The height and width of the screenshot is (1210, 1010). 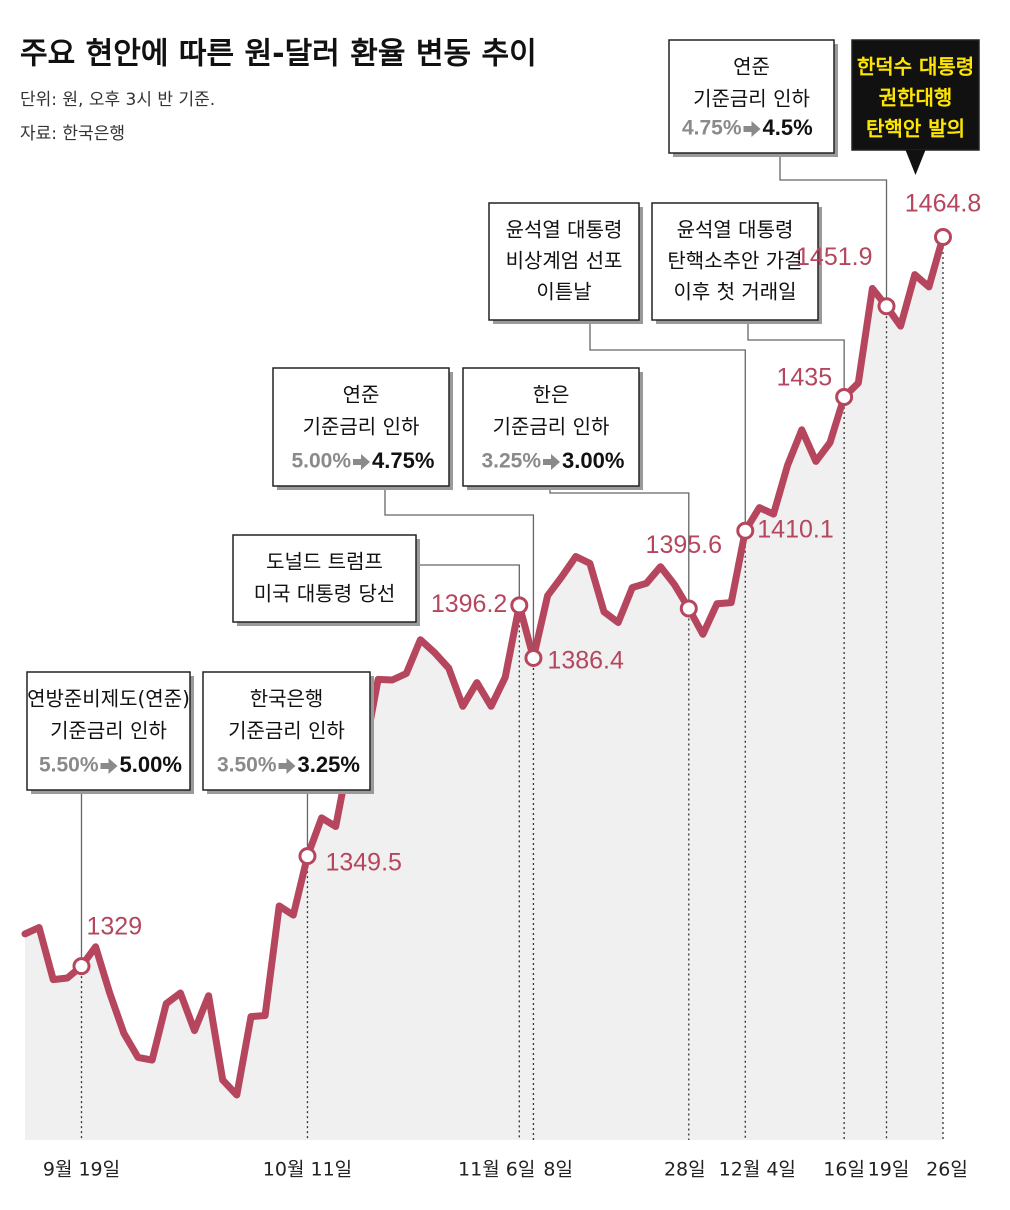 I want to click on rate-from: 3.50%, so click(x=247, y=765).